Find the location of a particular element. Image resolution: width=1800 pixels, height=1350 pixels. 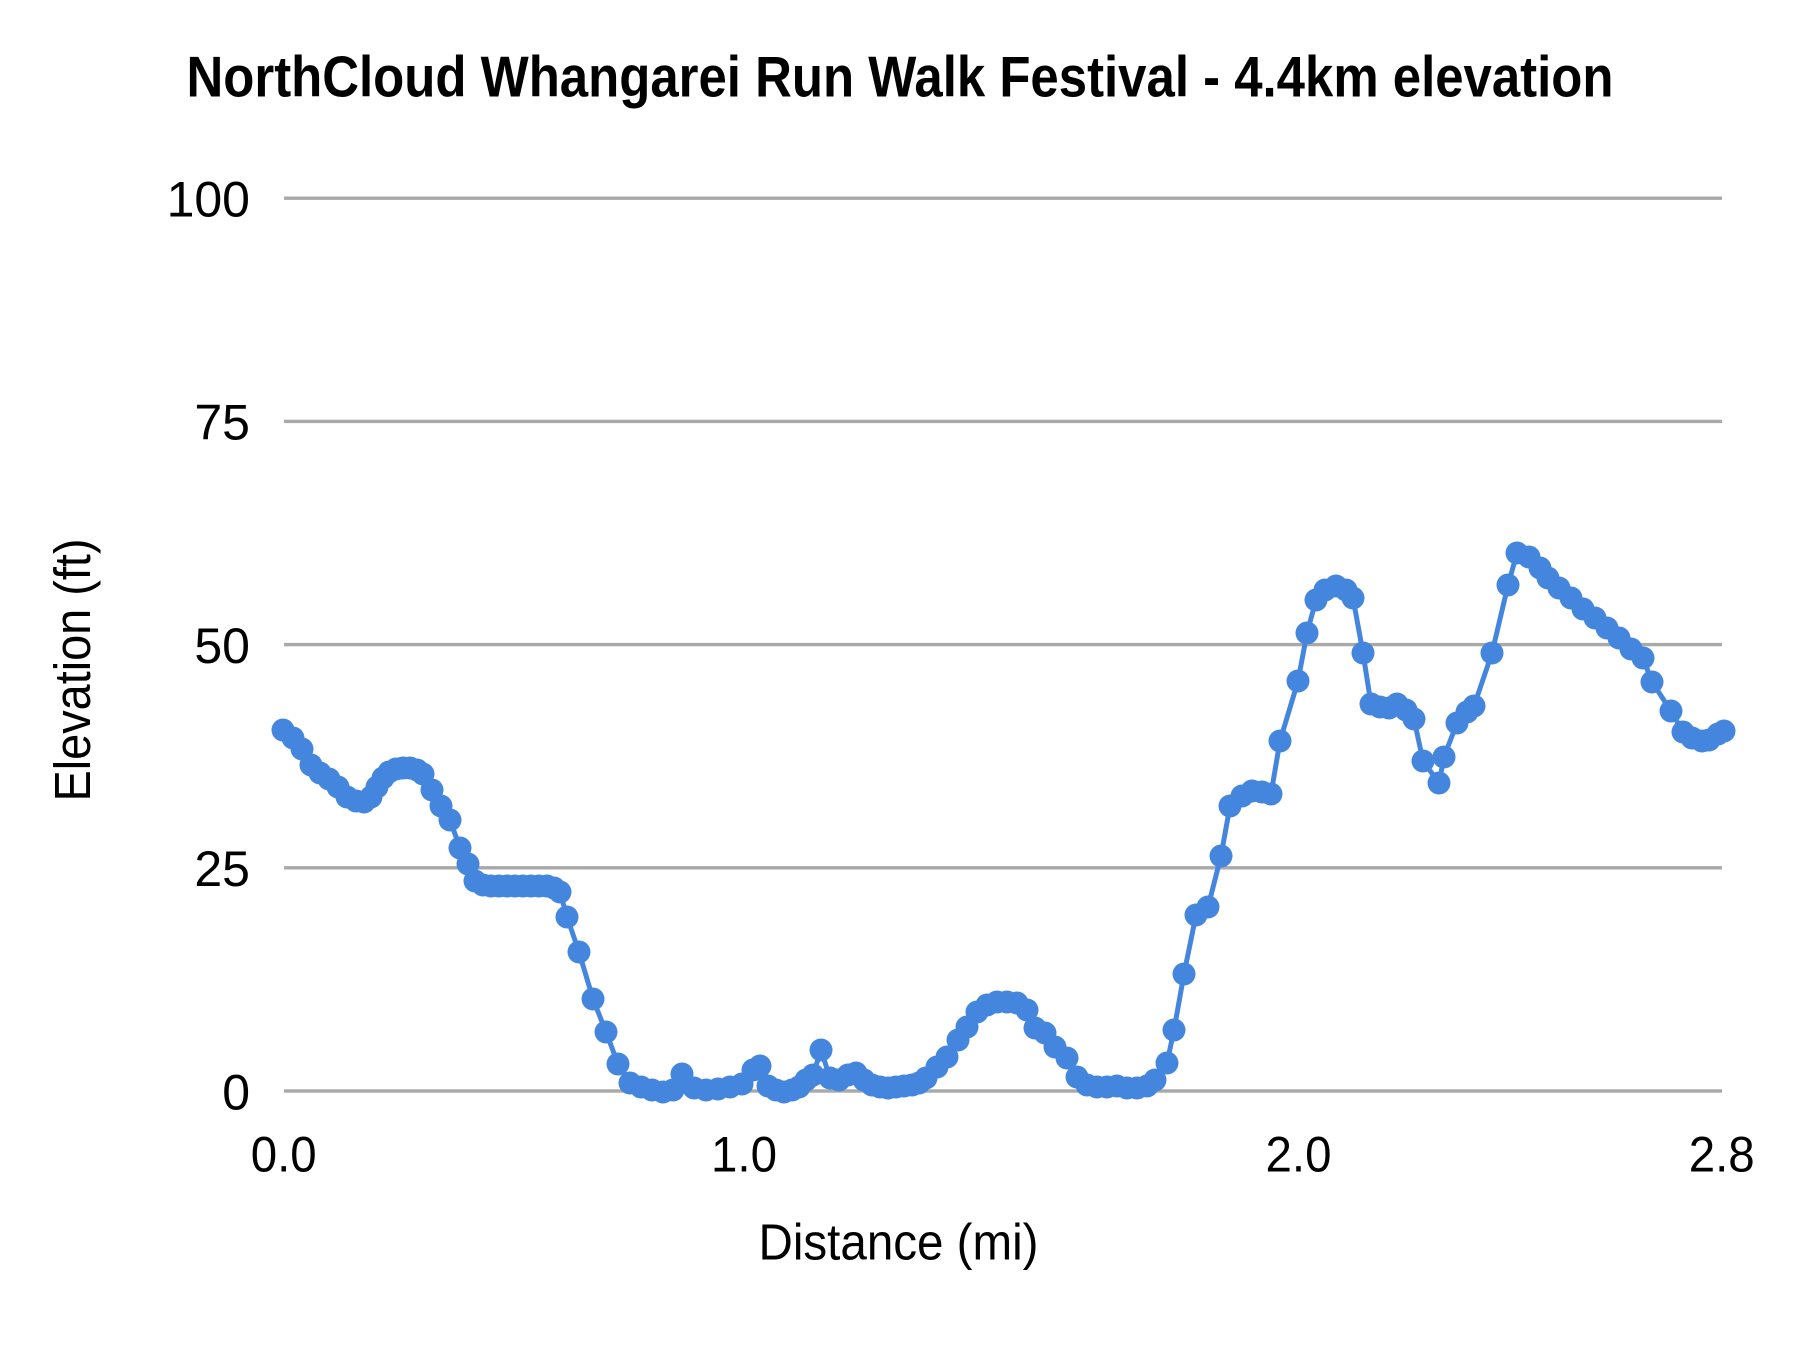

svg-text: Elevation (ft) is located at coordinates (72, 670).